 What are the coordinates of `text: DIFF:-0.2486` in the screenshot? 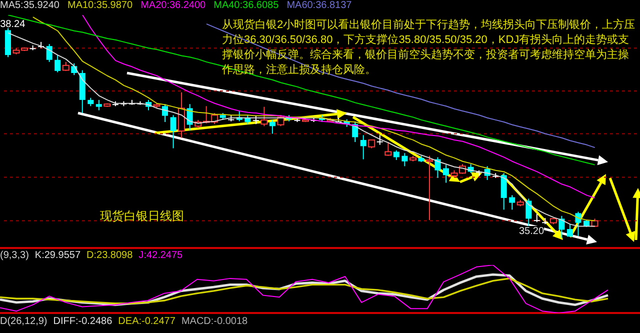 It's located at (82, 322).